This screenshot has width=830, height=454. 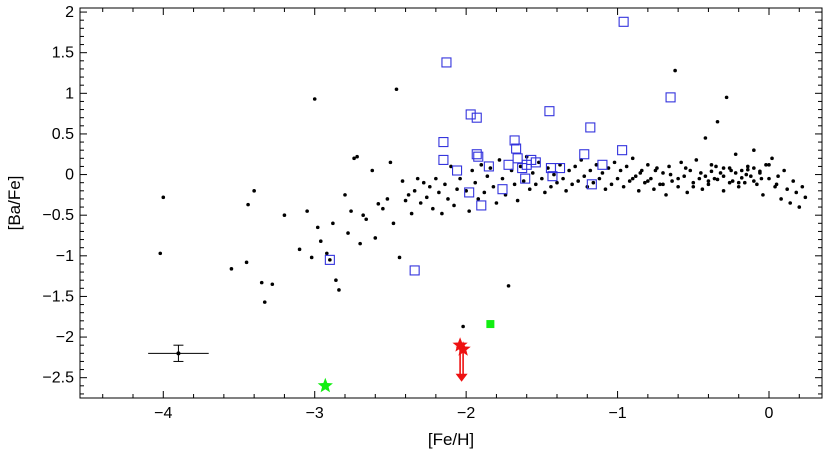 What do you see at coordinates (63, 134) in the screenshot?
I see `y-tick-label: 0.5` at bounding box center [63, 134].